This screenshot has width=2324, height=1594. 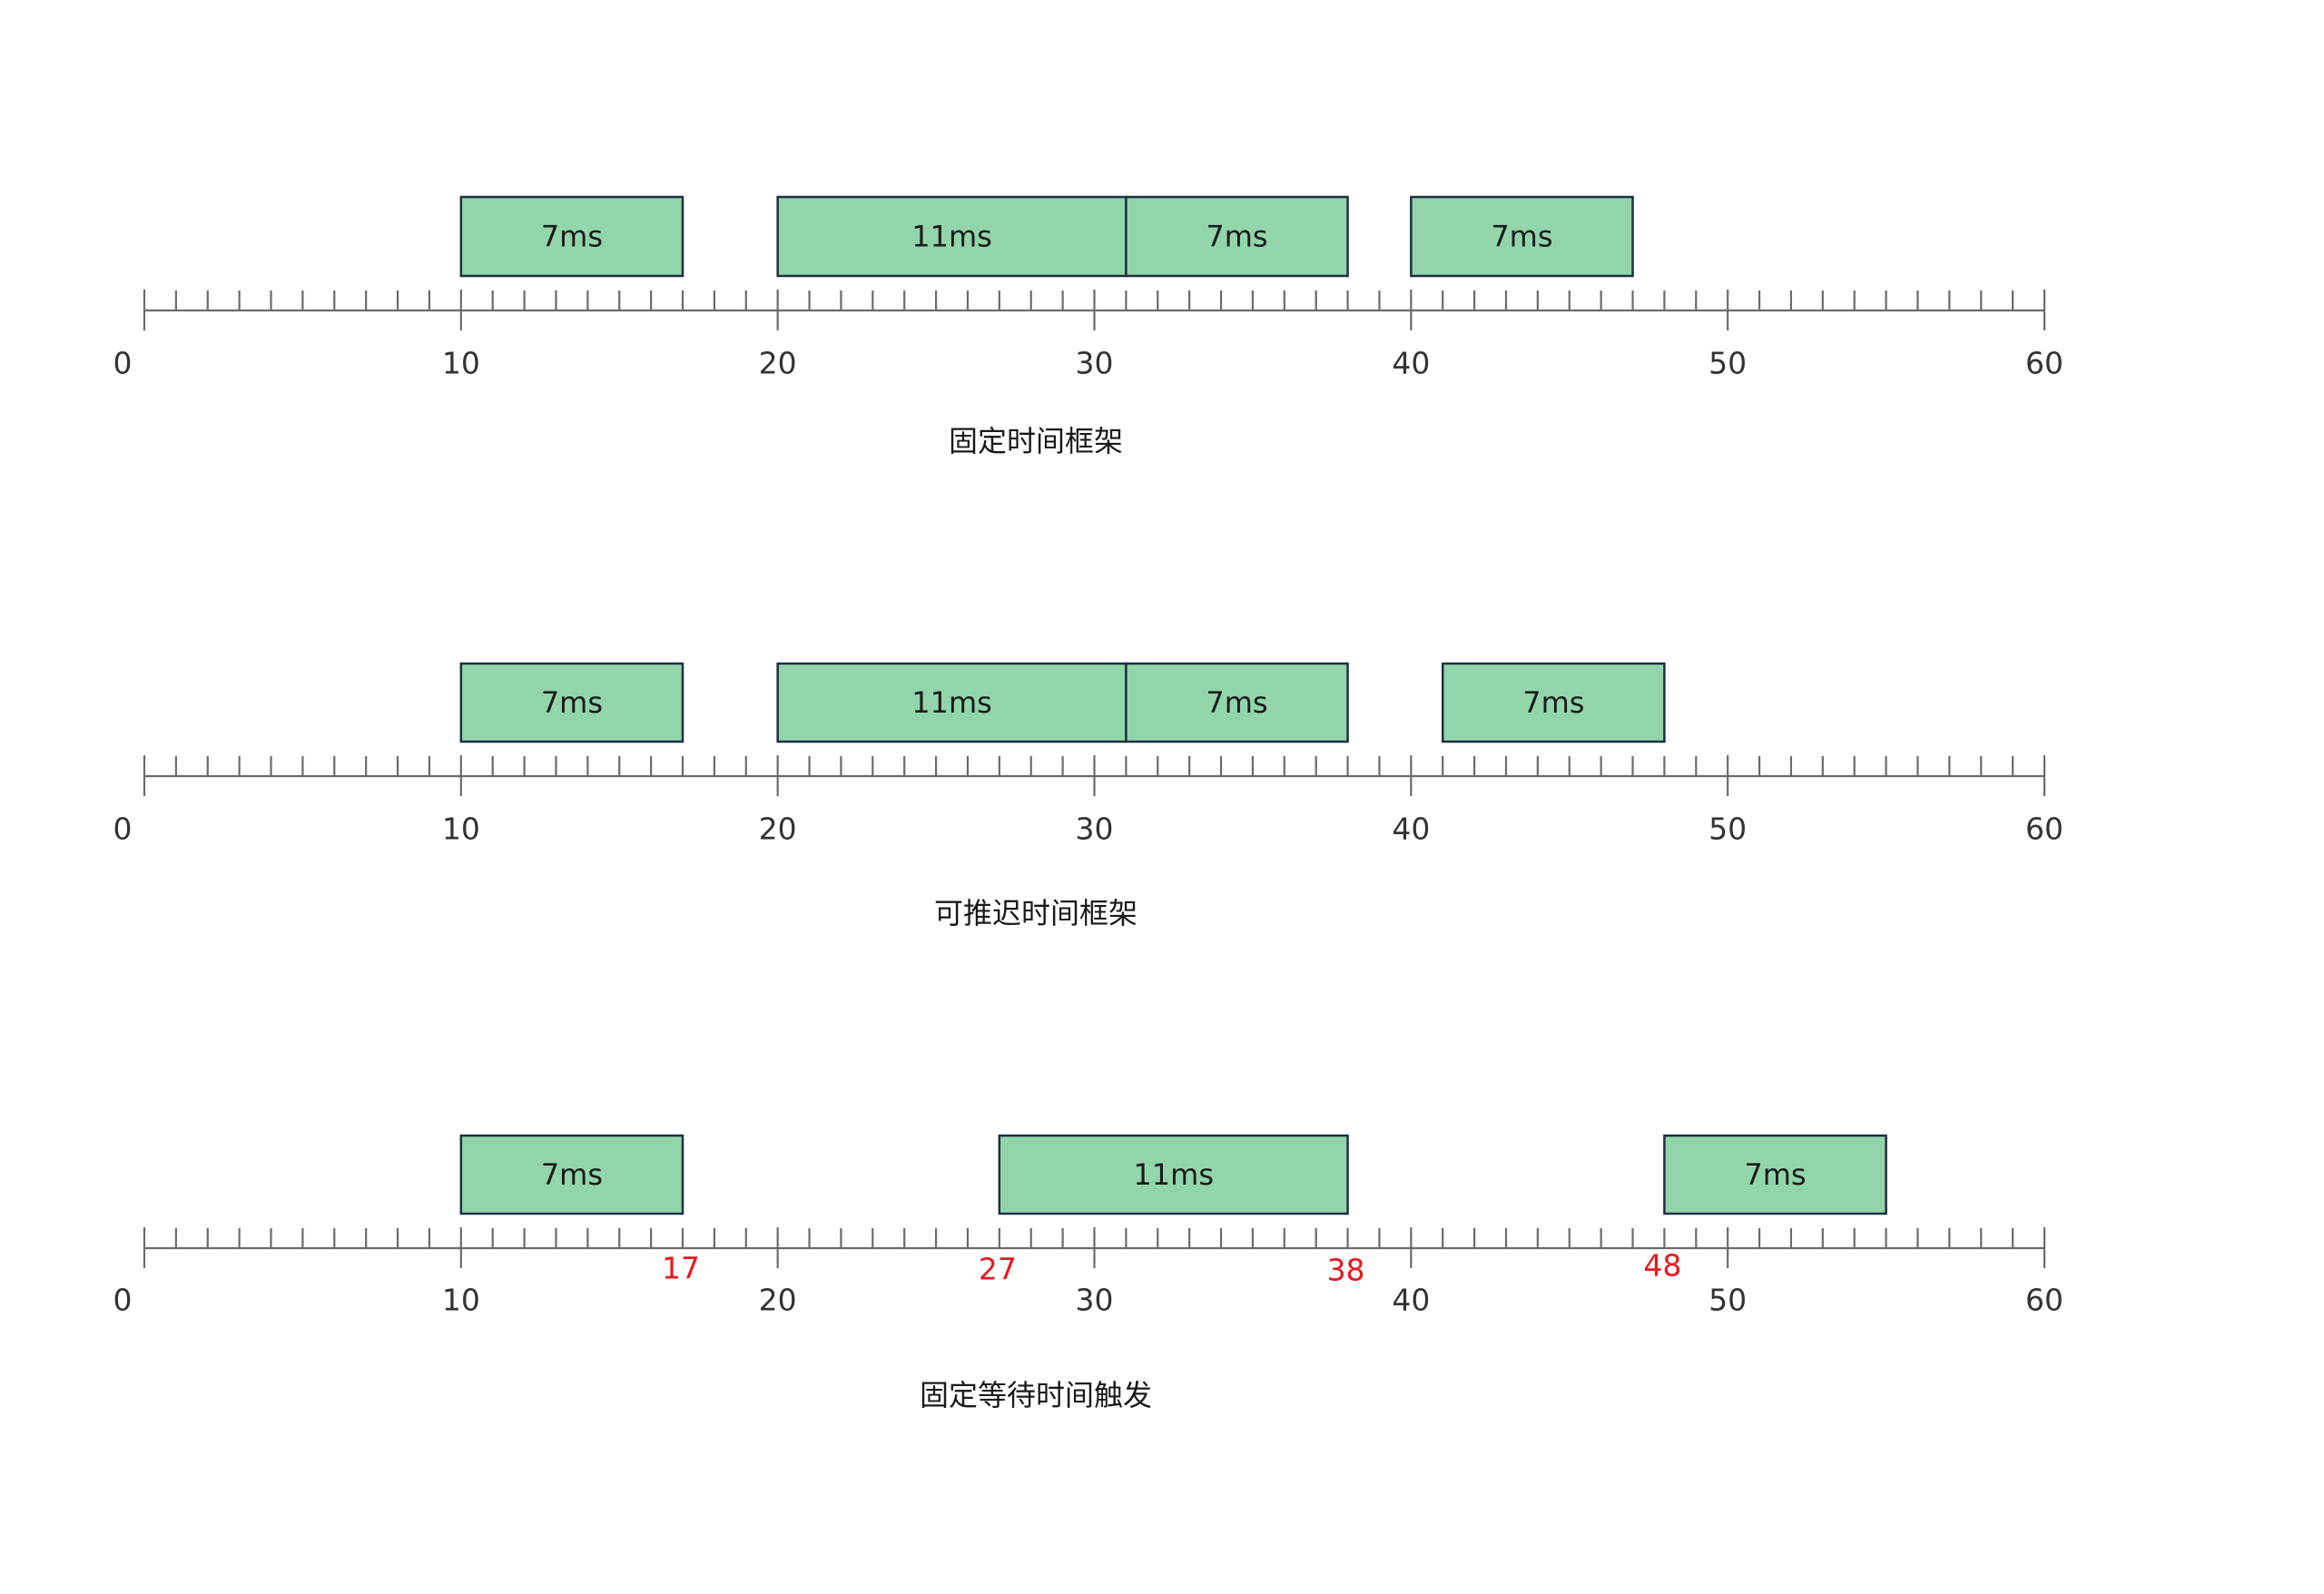 I want to click on timeline-2: 7ms 11ms 7ms 7ms 0 10 20 30 40 50 60 可推迟时间框架, so click(x=1088, y=796).